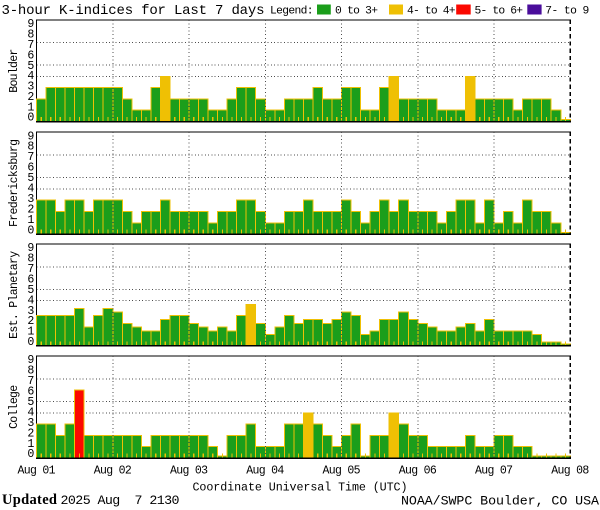  Describe the element at coordinates (265, 471) in the screenshot. I see `svg-text: Aug 04` at that location.